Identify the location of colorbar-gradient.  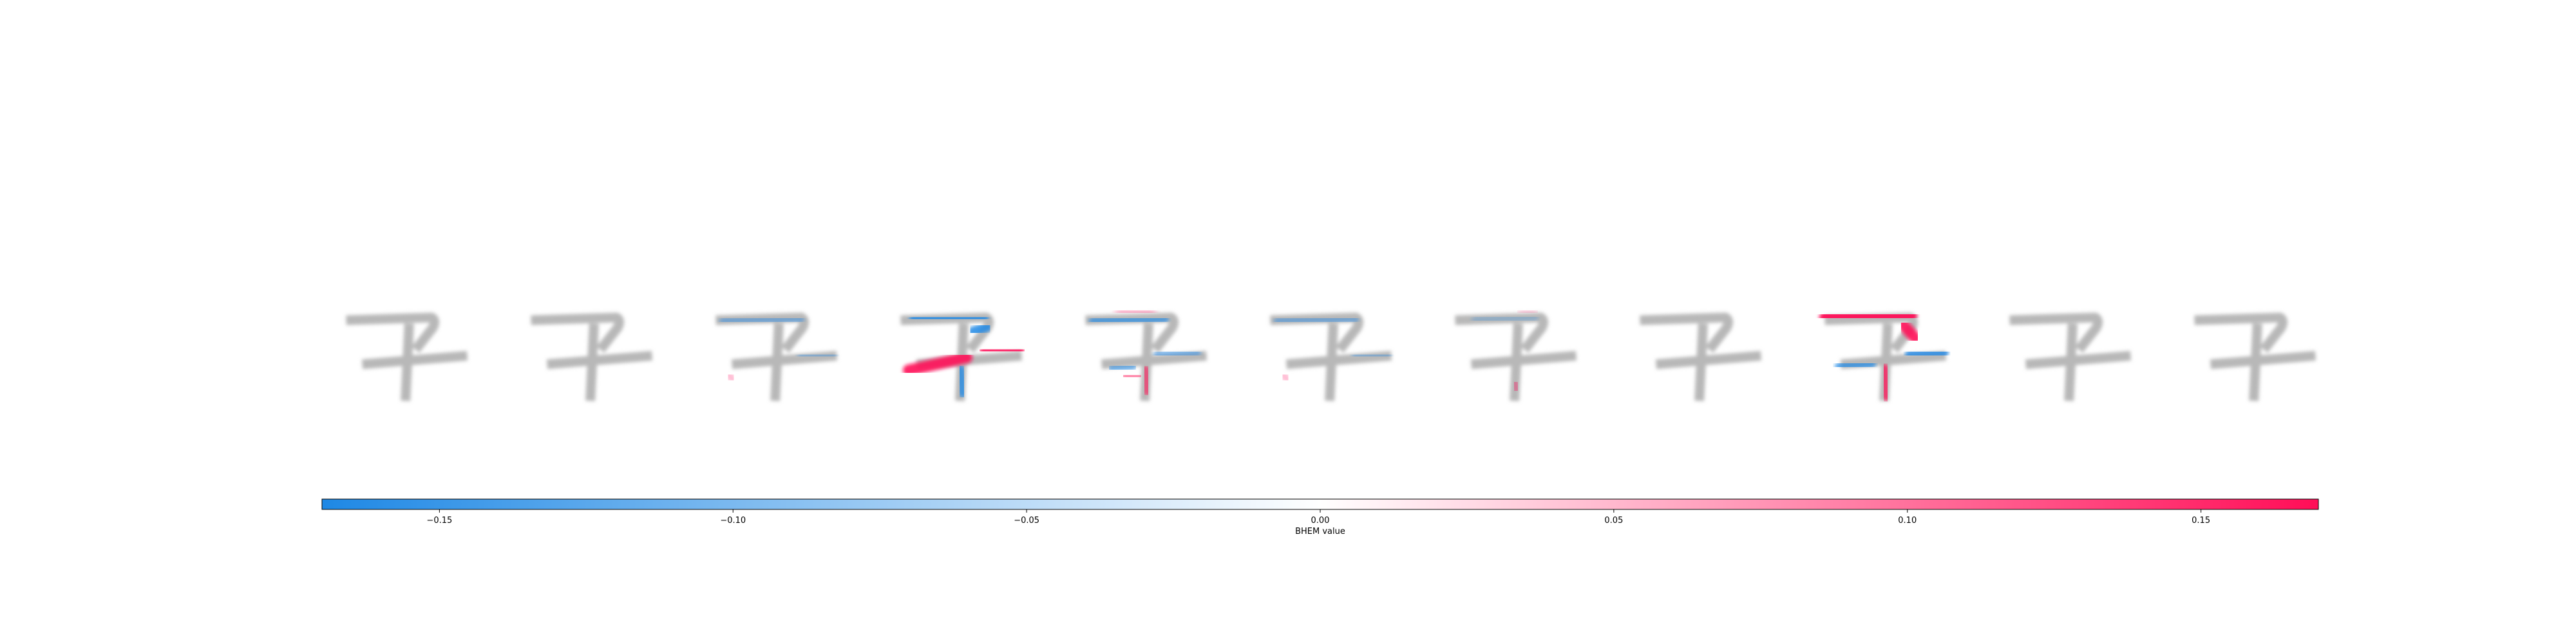
(1320, 504).